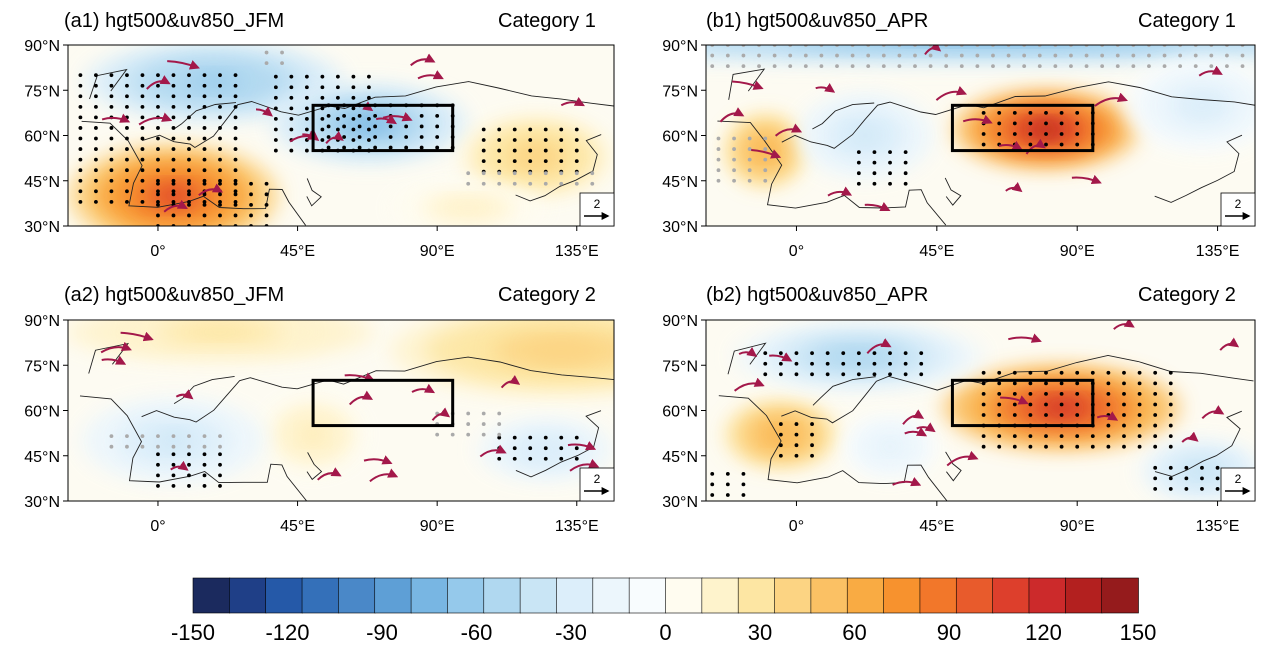  What do you see at coordinates (193, 632) in the screenshot?
I see `colorbar-tick-label: -150` at bounding box center [193, 632].